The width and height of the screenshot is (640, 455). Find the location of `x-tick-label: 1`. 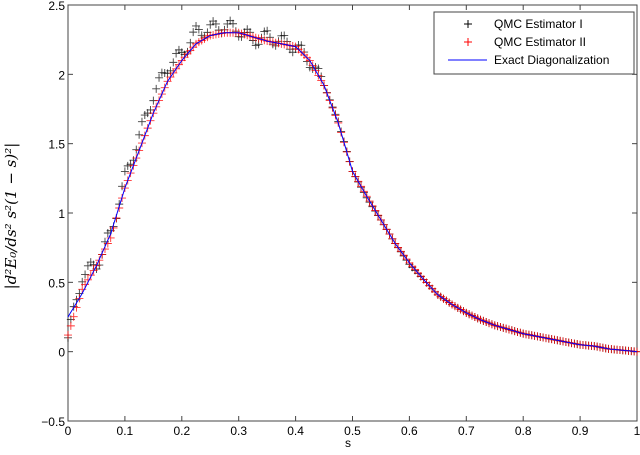

x-tick-label: 1 is located at coordinates (637, 431).